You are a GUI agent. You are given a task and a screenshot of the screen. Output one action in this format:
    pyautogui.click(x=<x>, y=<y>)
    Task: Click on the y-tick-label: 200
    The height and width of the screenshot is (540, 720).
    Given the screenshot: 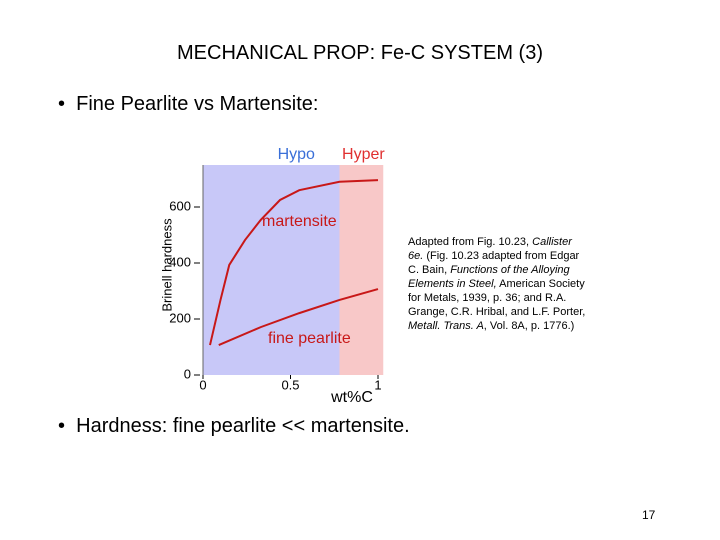 What is the action you would take?
    pyautogui.click(x=180, y=317)
    